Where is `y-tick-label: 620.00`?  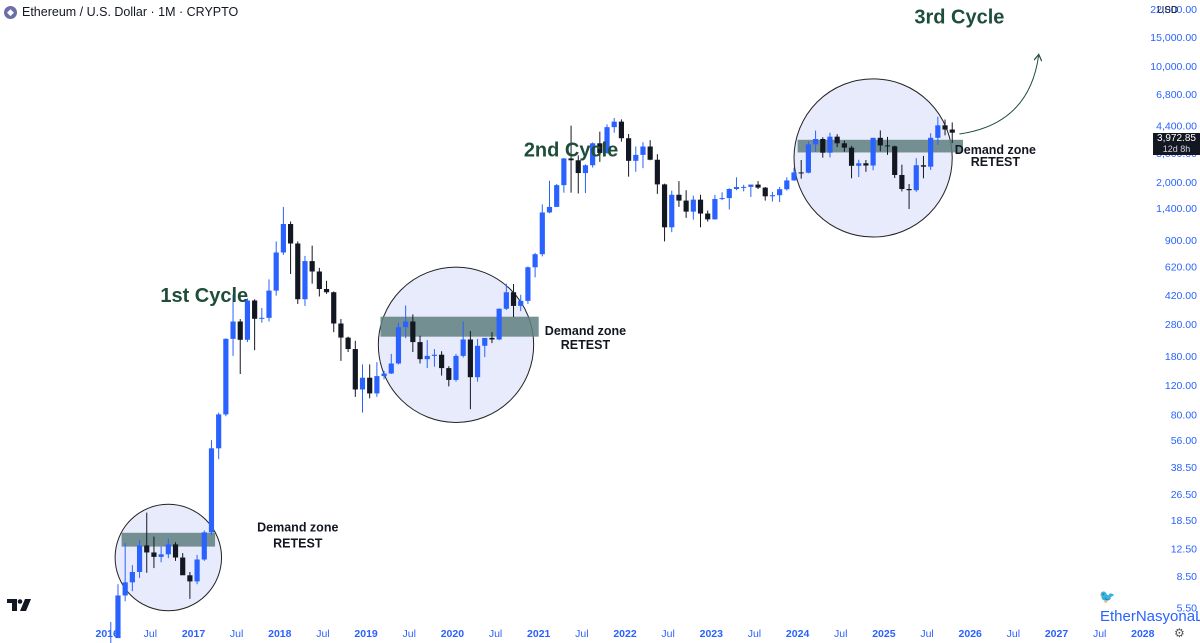
y-tick-label: 620.00 is located at coordinates (1181, 268).